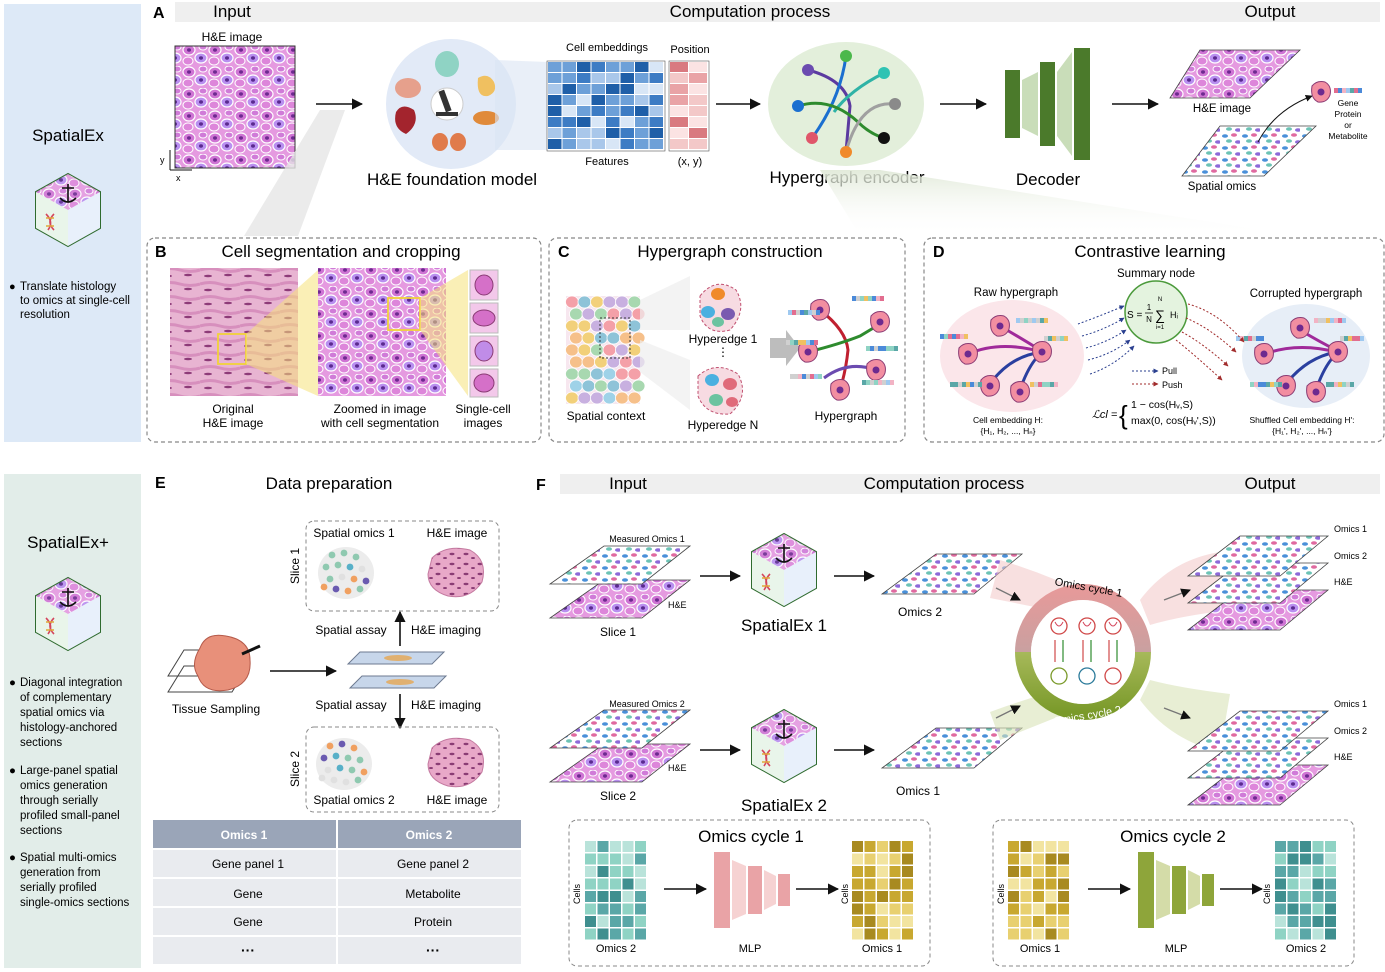  I want to click on fan-to-cd, so click(1060, 203).